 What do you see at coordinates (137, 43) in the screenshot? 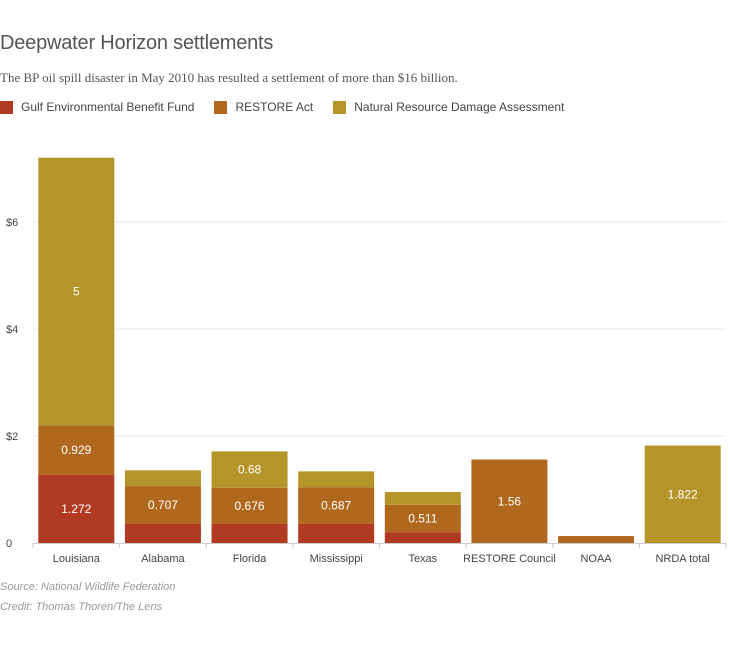
I see `chart-title: Deepwater Horizon settlements` at bounding box center [137, 43].